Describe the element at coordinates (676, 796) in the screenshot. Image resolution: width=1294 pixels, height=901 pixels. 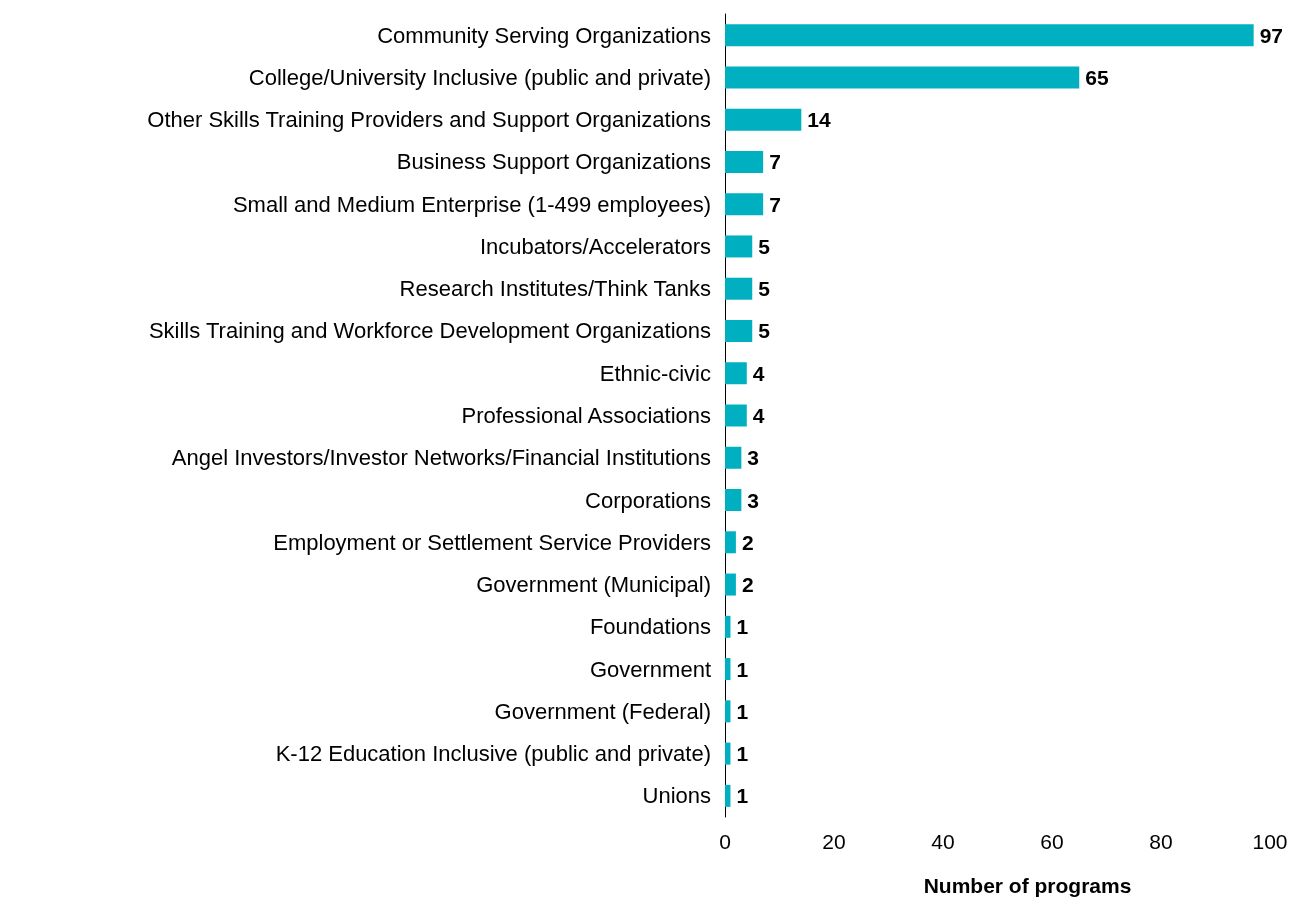
I see `y-tick-label: Unions` at that location.